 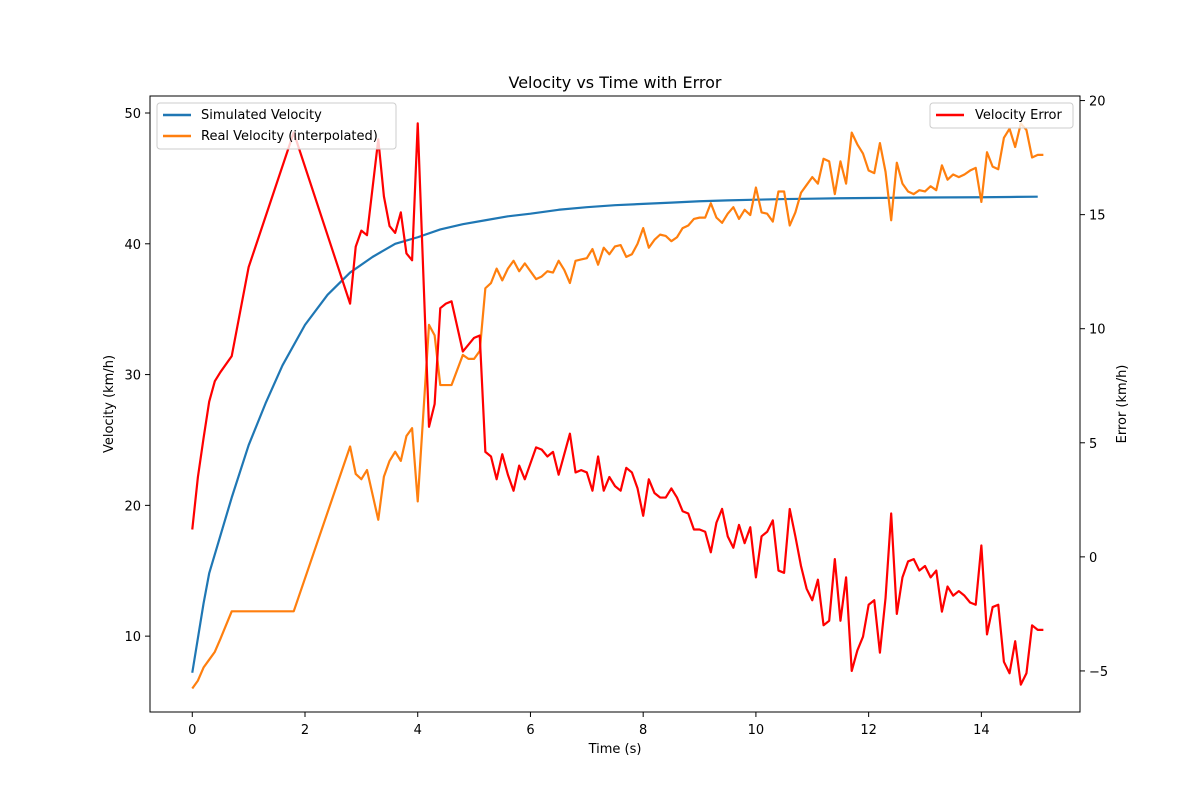 I want to click on y-axis-left-label: Velocity (km/h), so click(x=109, y=404).